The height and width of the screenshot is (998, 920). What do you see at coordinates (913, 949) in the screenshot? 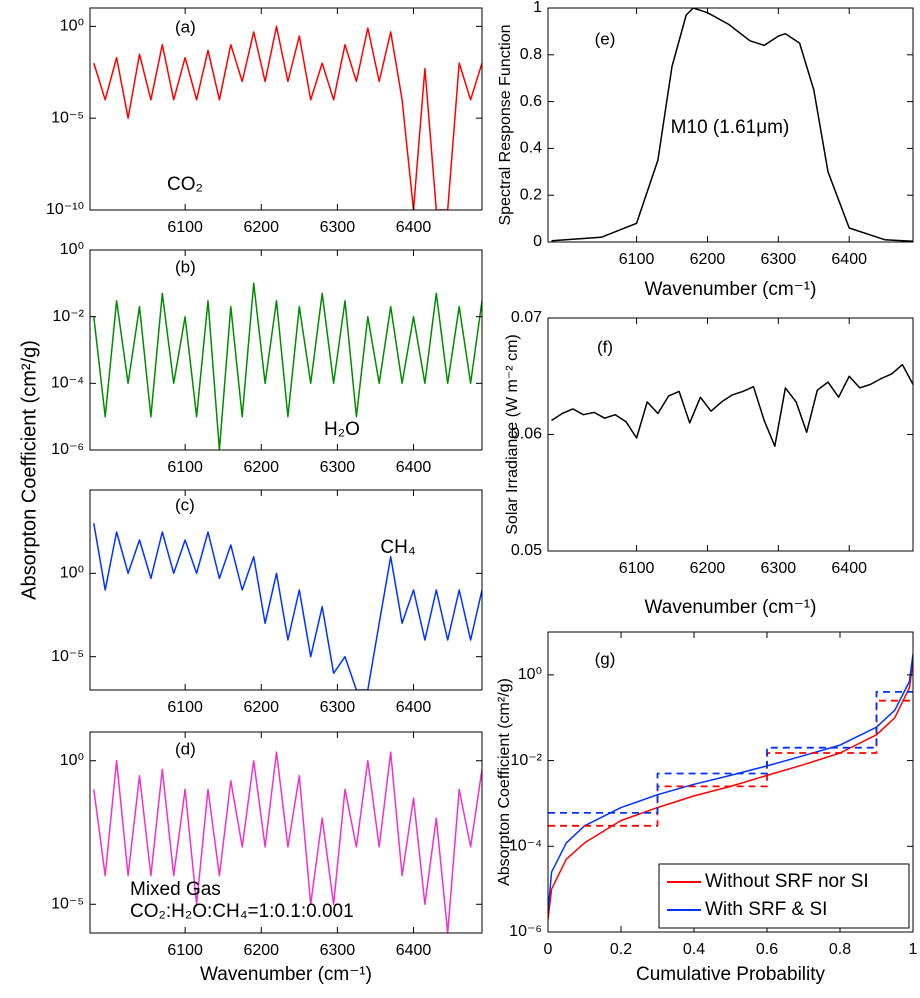
I see `x-tick-label: 1` at bounding box center [913, 949].